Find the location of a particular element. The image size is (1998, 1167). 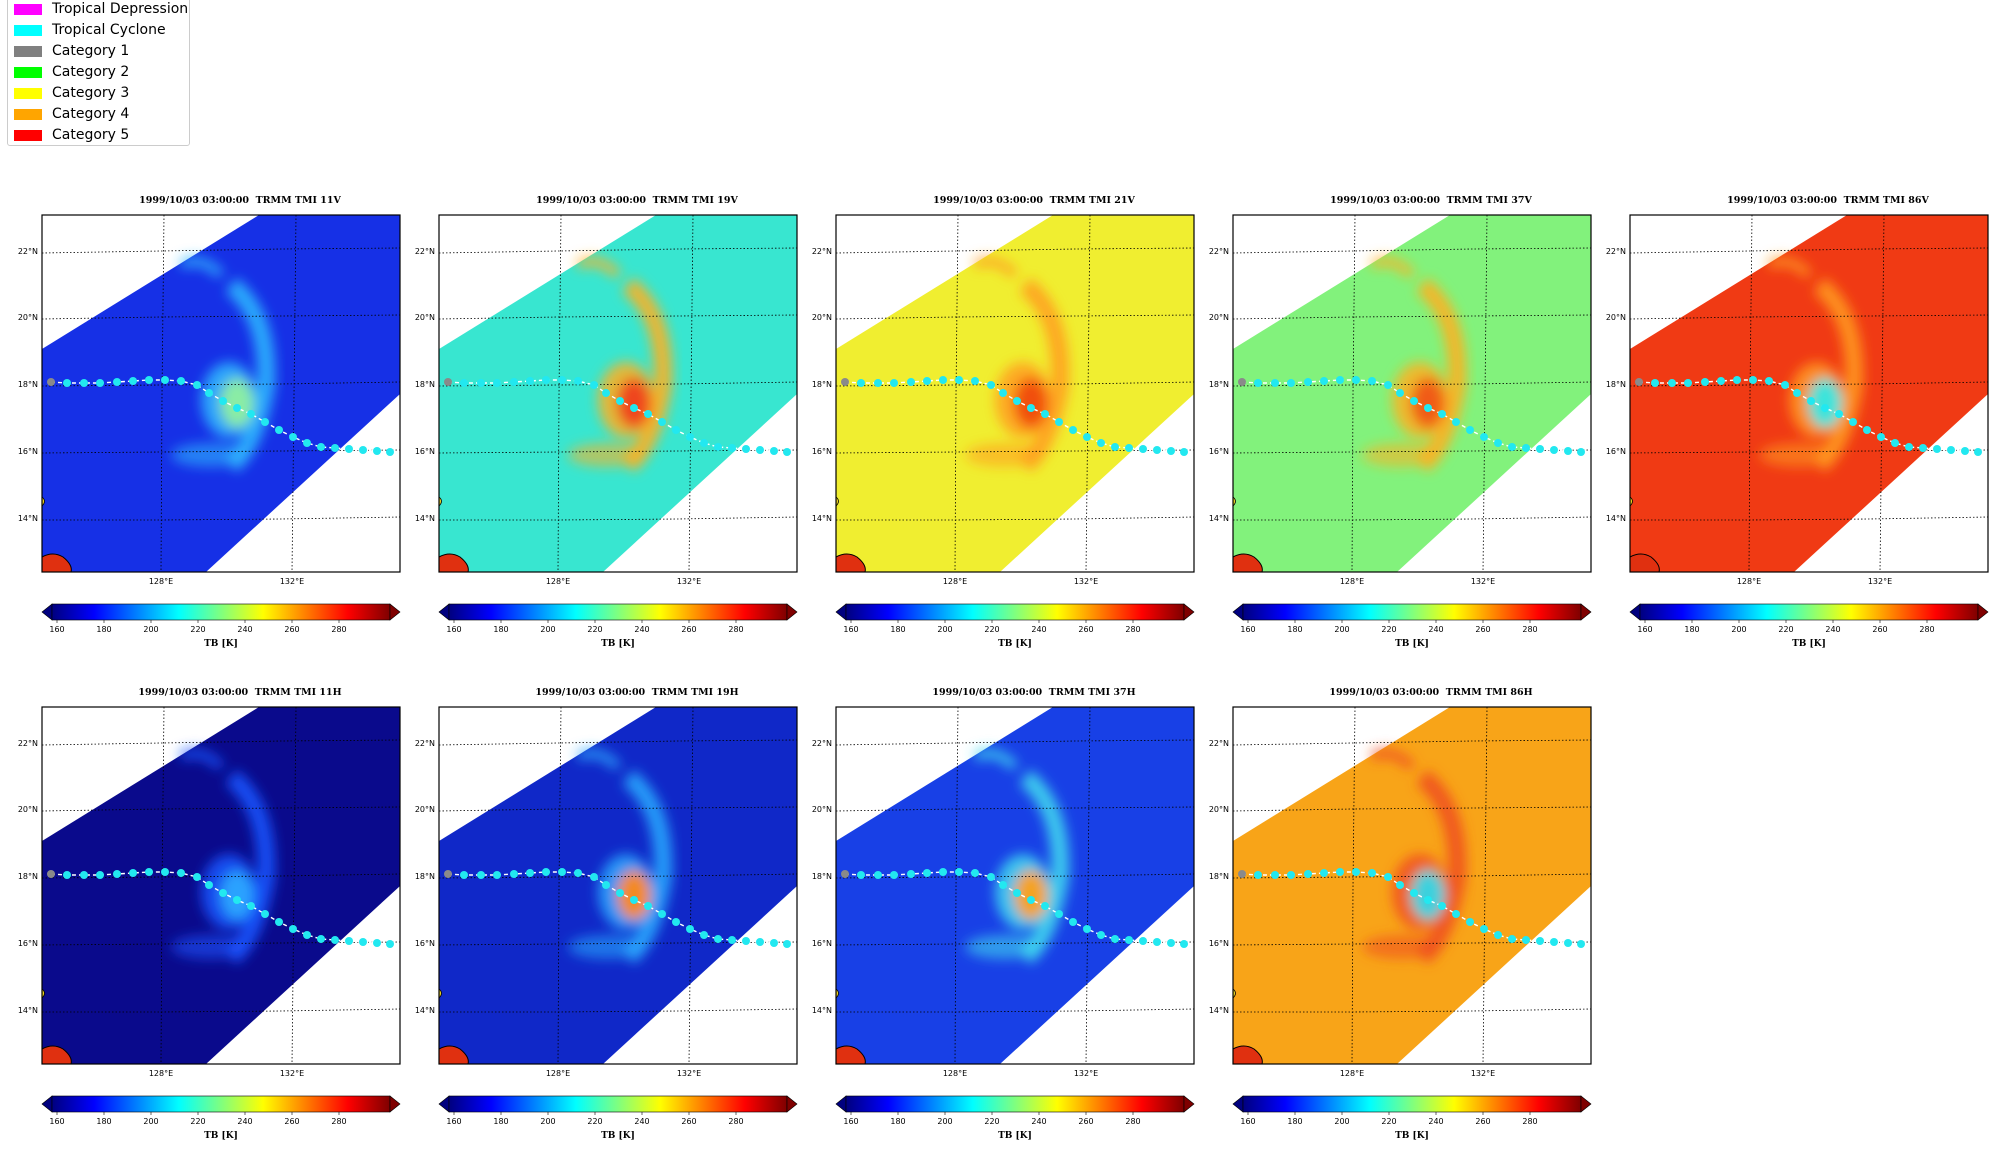

panel-title: 1999/10/03 03:00:00 TRMM TMI 37H is located at coordinates (1034, 692).